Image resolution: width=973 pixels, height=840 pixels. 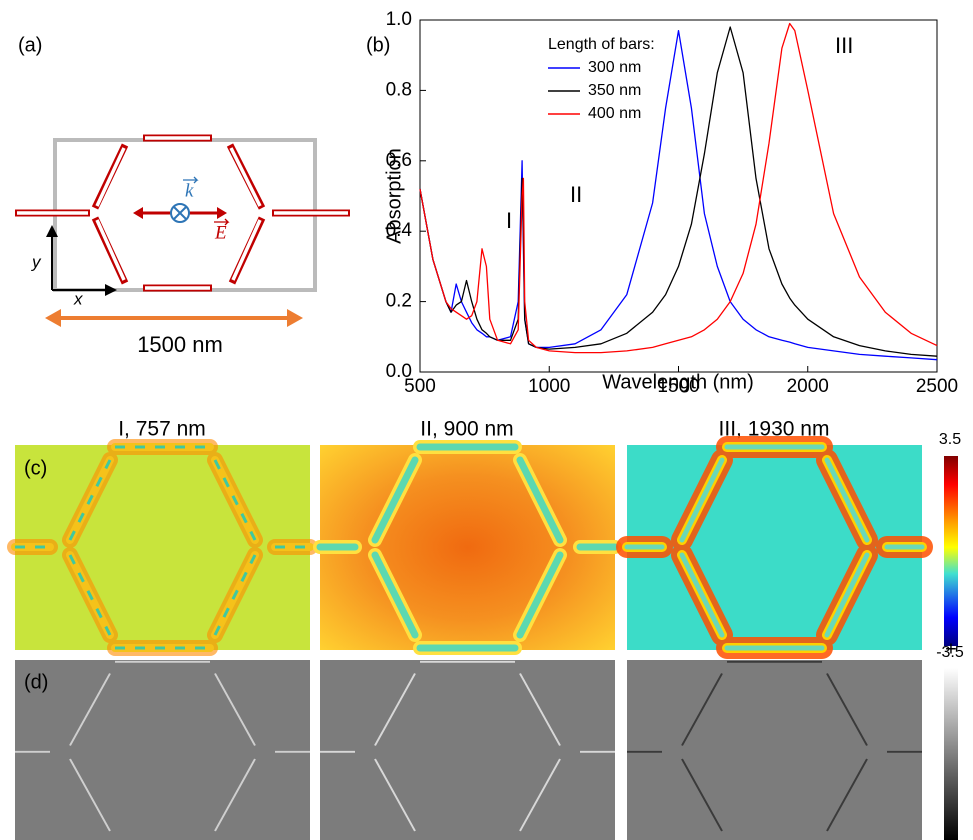 What do you see at coordinates (774, 429) in the screenshot?
I see `map-title: III, 1930 nm` at bounding box center [774, 429].